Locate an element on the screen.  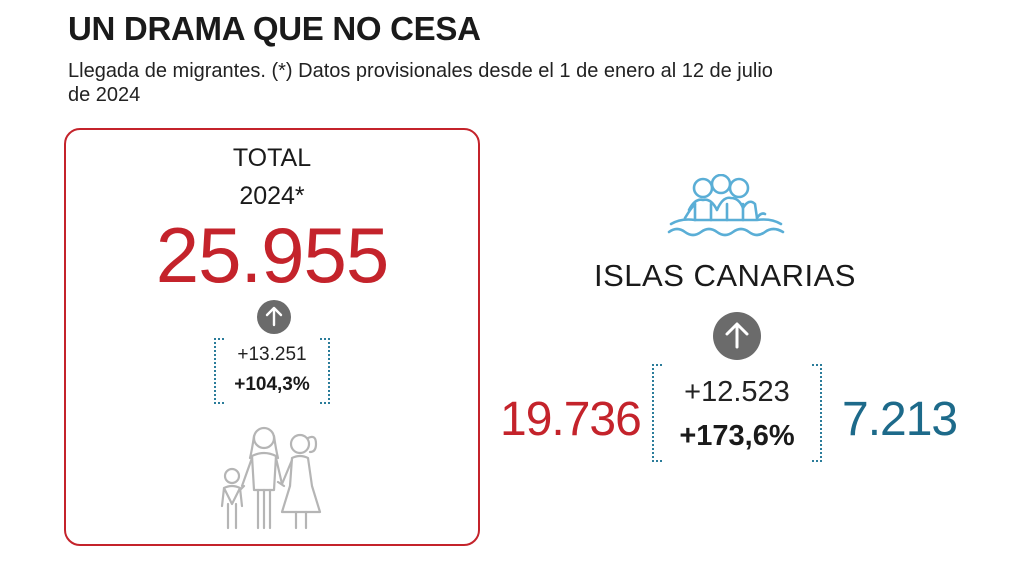
family-icon is located at coordinates (271, 478).